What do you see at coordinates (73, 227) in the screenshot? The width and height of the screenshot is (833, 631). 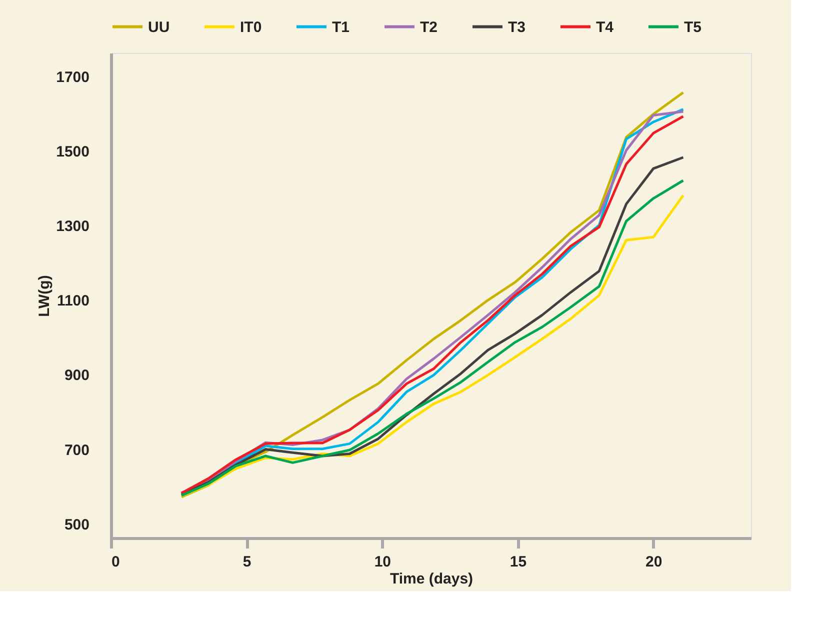 I see `y-tick-label: 1300` at bounding box center [73, 227].